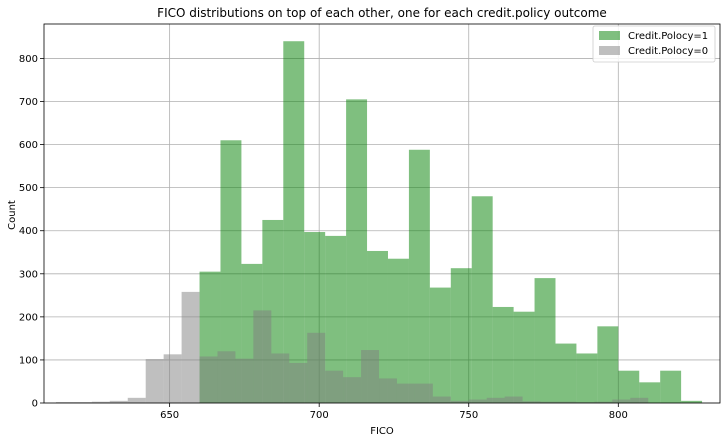 The height and width of the screenshot is (441, 727). I want to click on legend: Credit.Polocy=1 Credit.Polocy=0, so click(654, 44).